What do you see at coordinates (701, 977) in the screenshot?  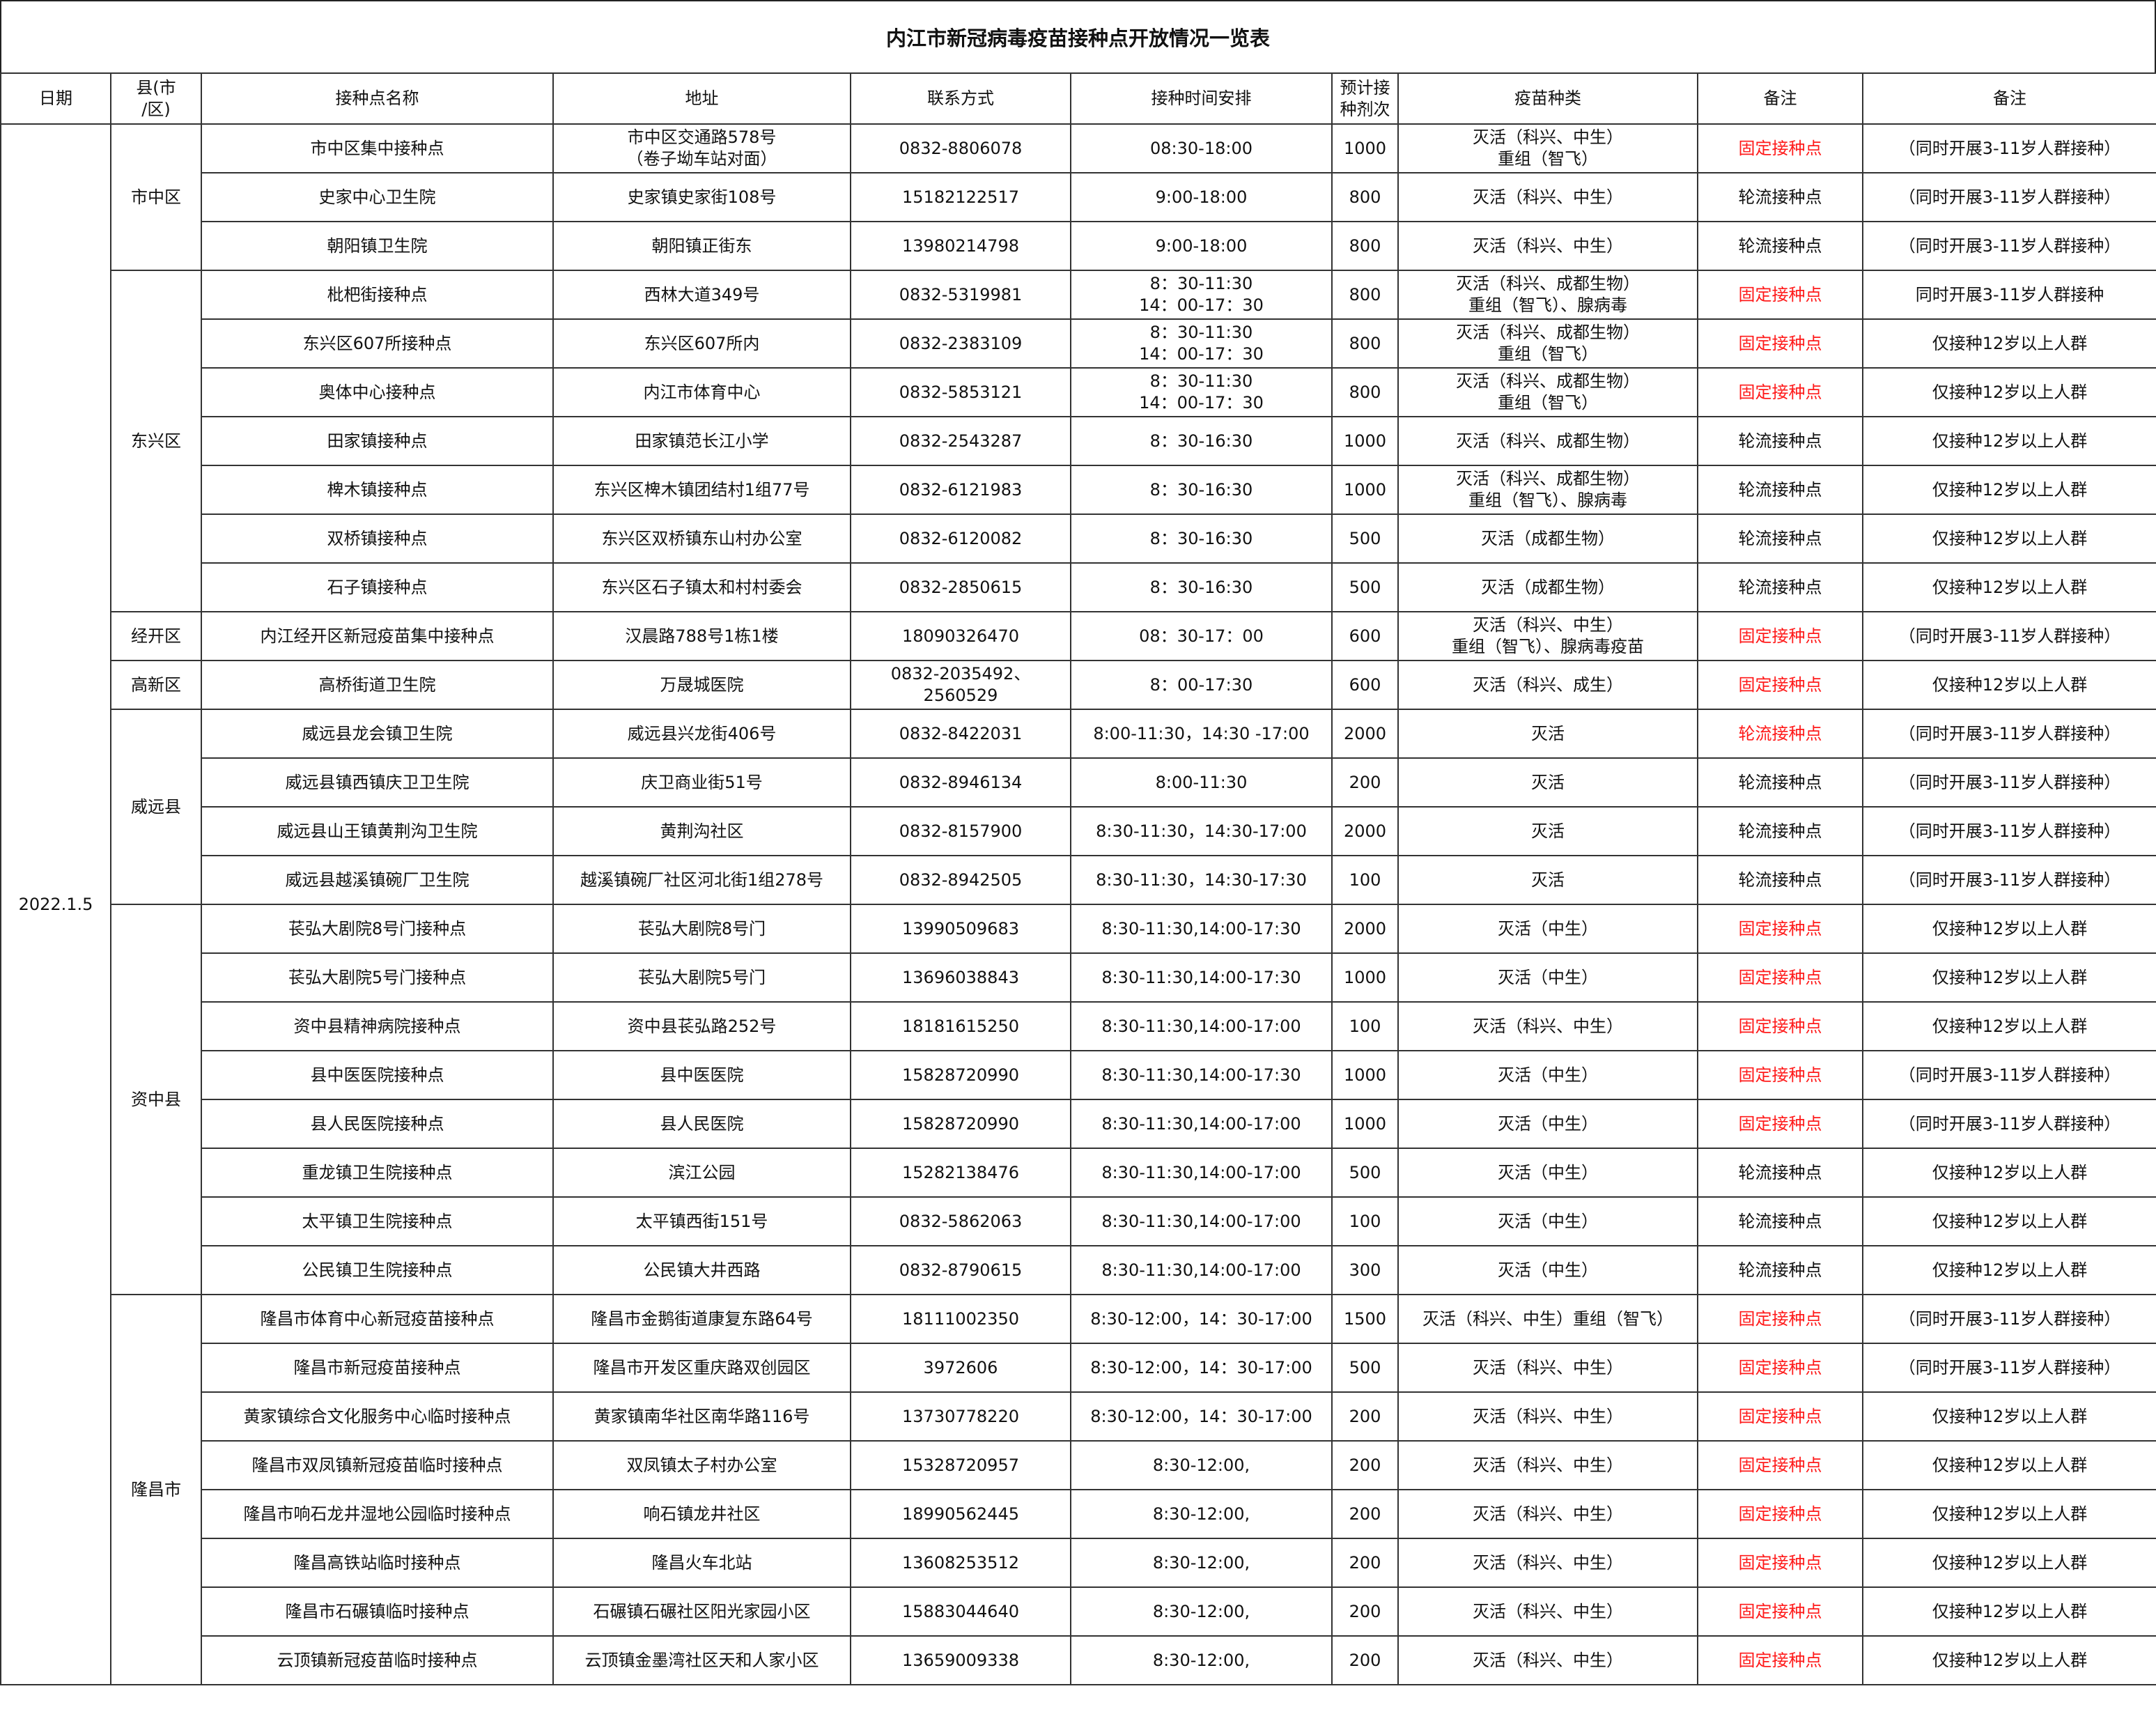 I see `address-cell: 苌弘大剧院5号门` at bounding box center [701, 977].